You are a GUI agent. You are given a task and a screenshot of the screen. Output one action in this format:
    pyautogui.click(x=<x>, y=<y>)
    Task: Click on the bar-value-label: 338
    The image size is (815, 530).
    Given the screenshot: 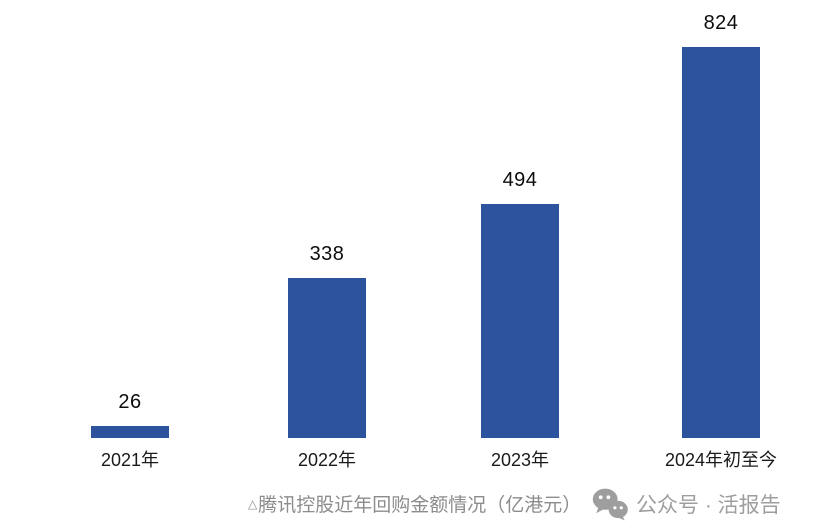 What is the action you would take?
    pyautogui.click(x=327, y=254)
    